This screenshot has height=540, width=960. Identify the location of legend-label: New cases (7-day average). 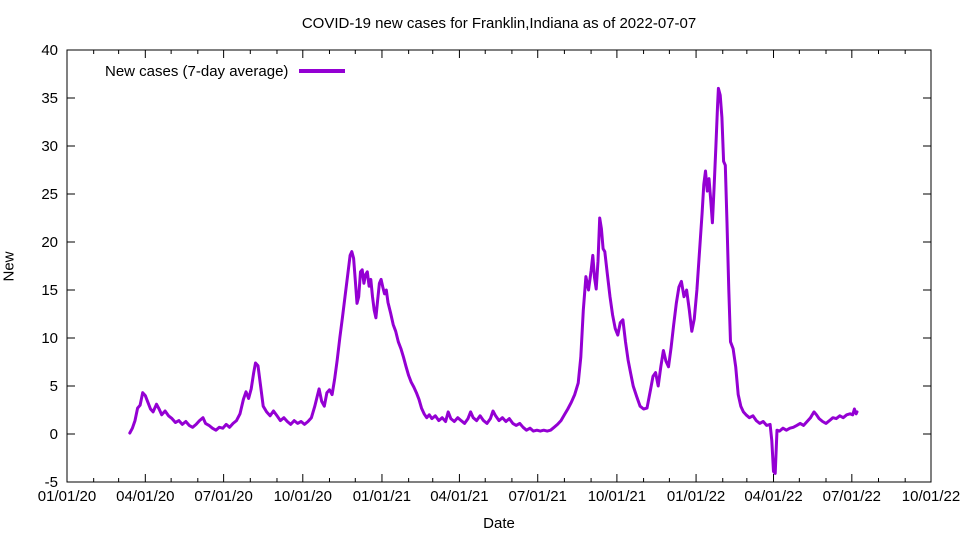
(197, 71).